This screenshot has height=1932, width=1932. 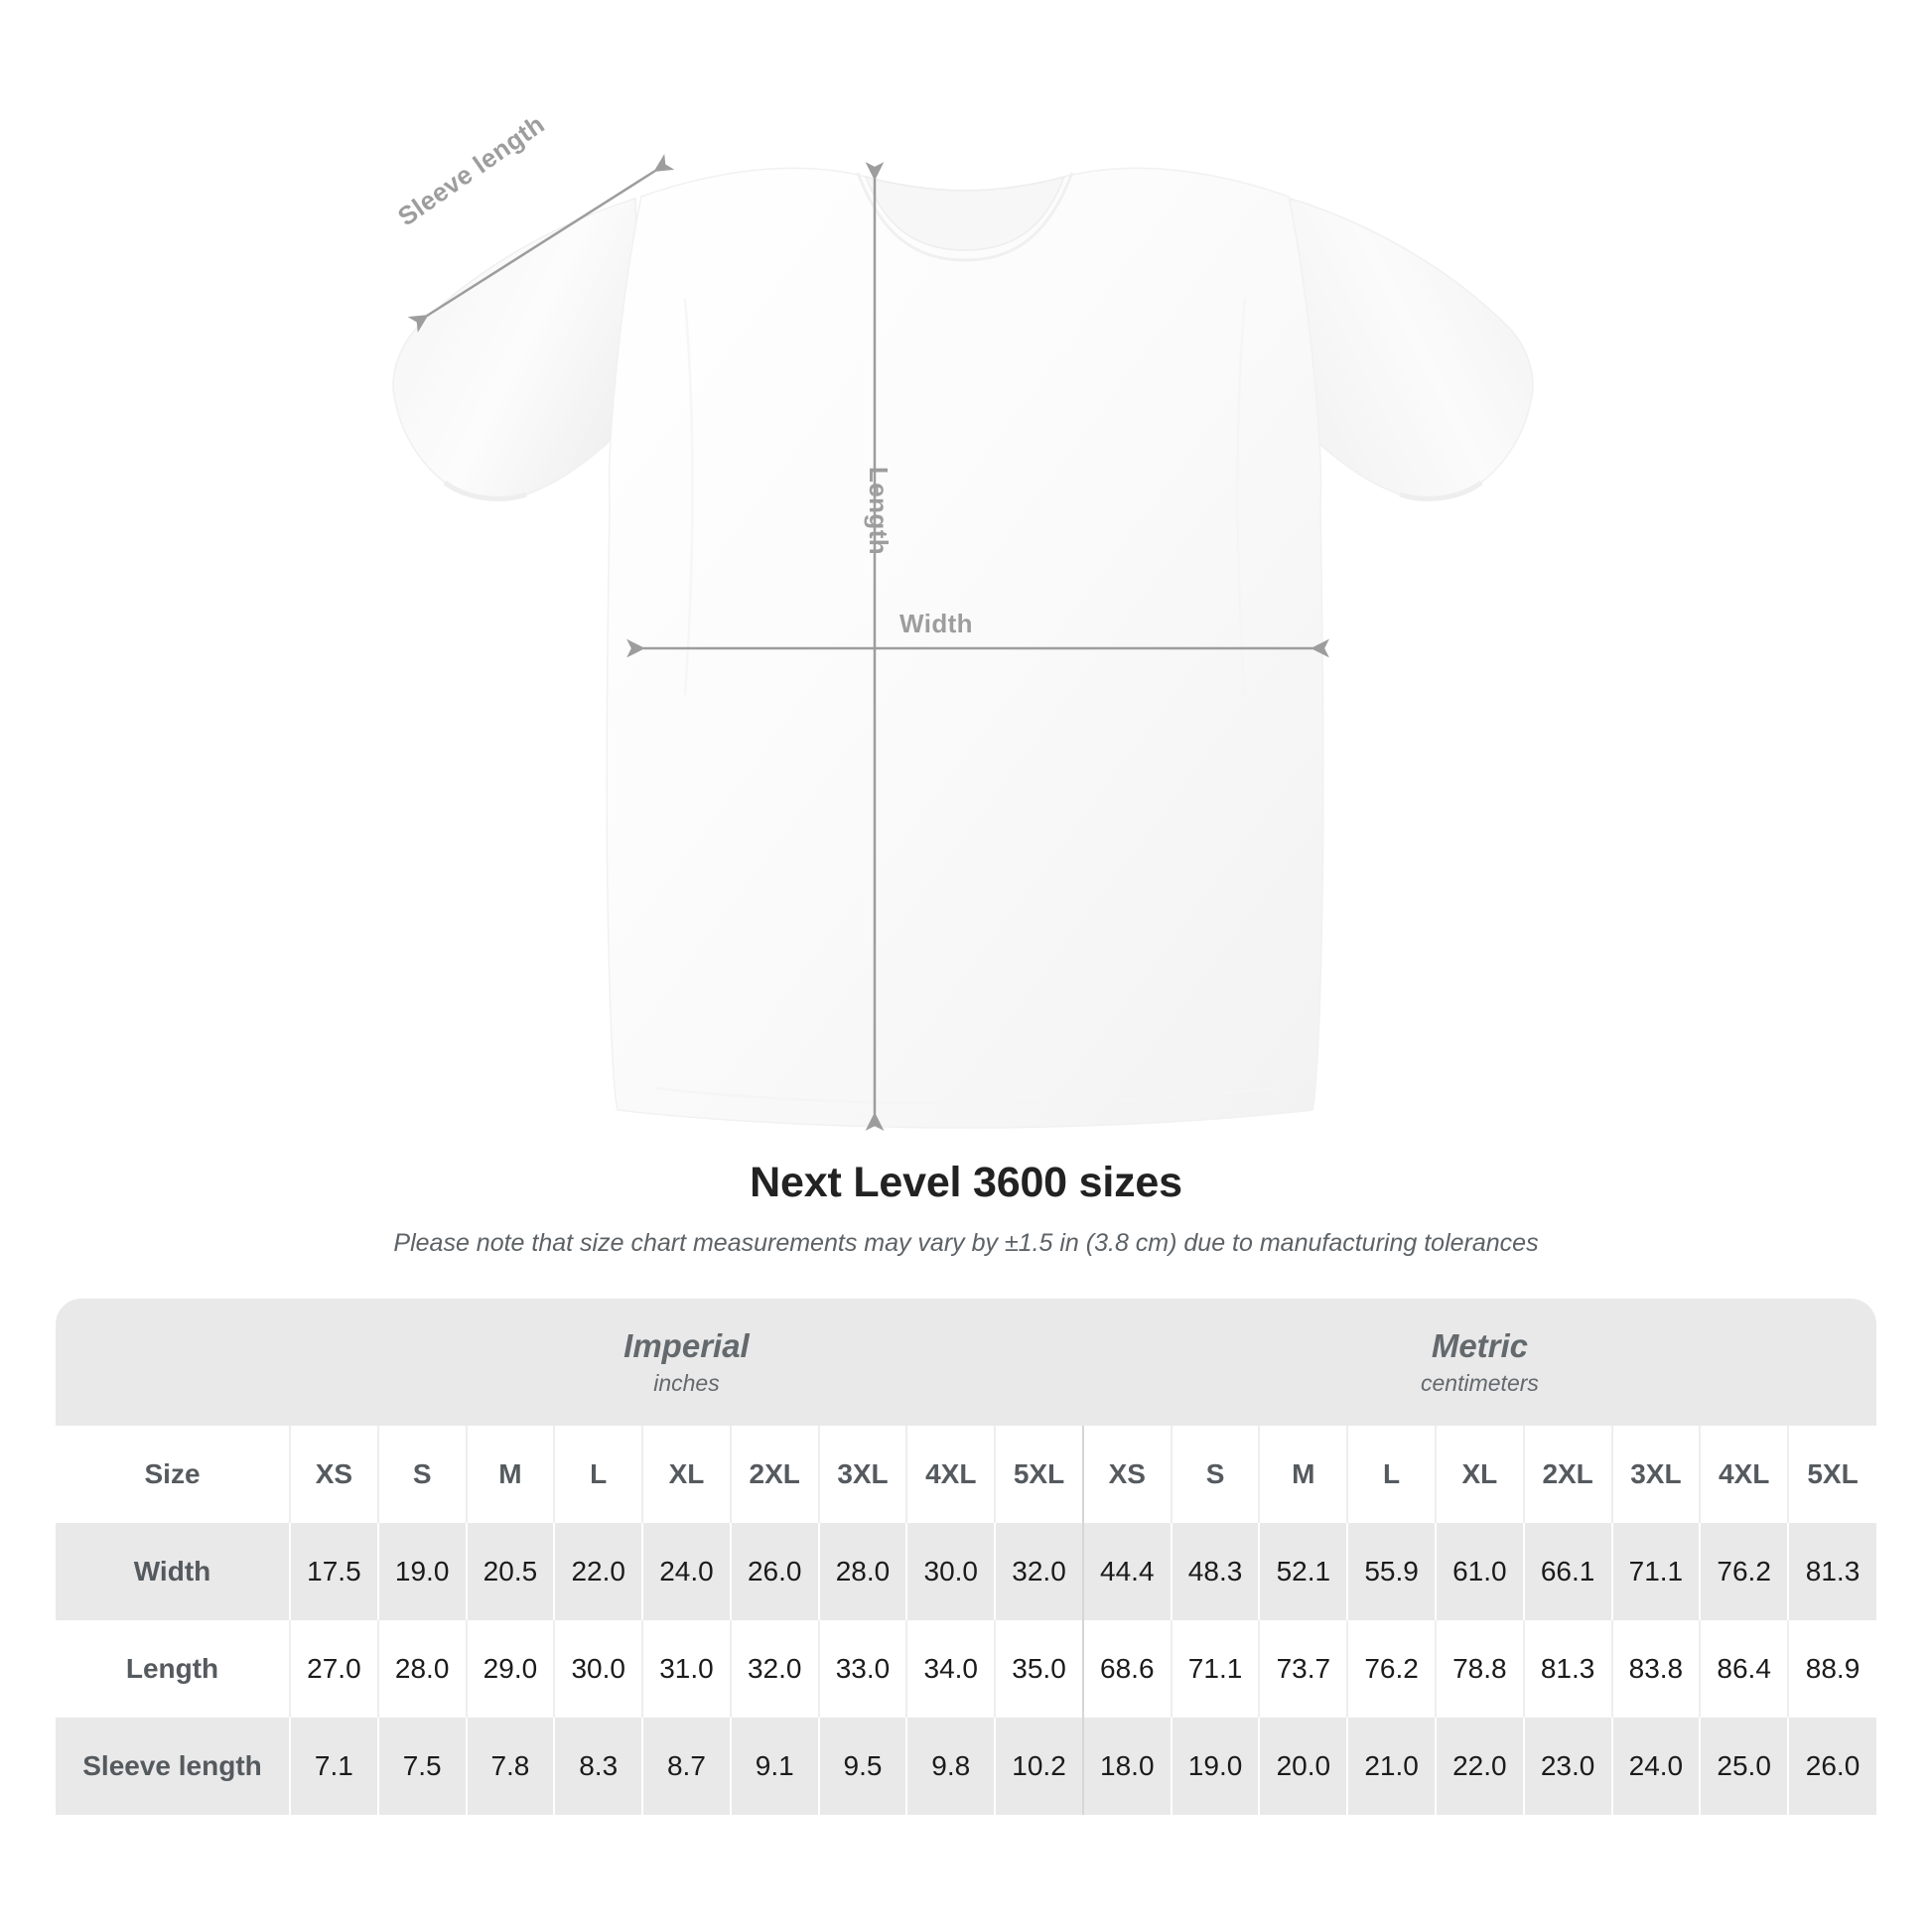 What do you see at coordinates (1479, 1475) in the screenshot?
I see `size-header-met-4: XL` at bounding box center [1479, 1475].